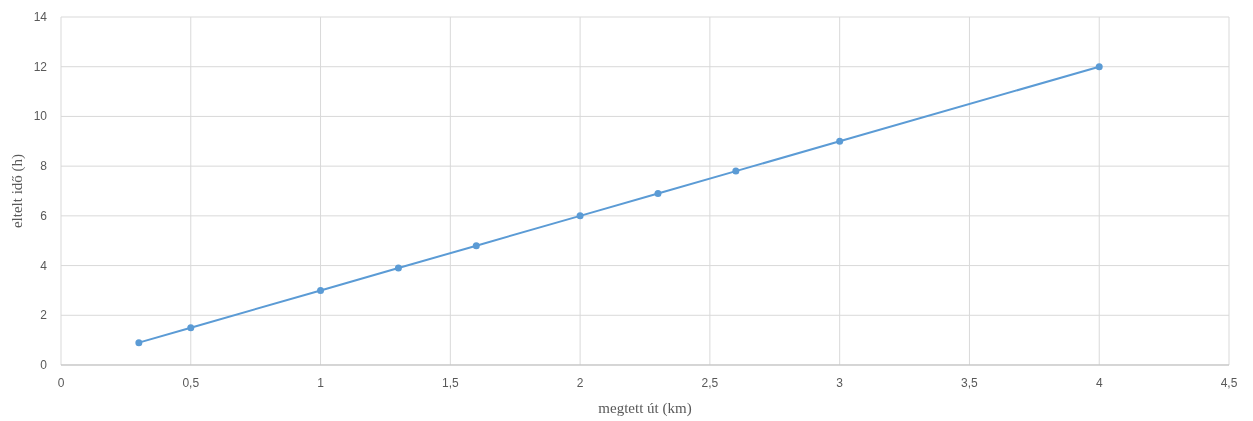 The width and height of the screenshot is (1253, 421). I want to click on y-tick-label: 8, so click(44, 166).